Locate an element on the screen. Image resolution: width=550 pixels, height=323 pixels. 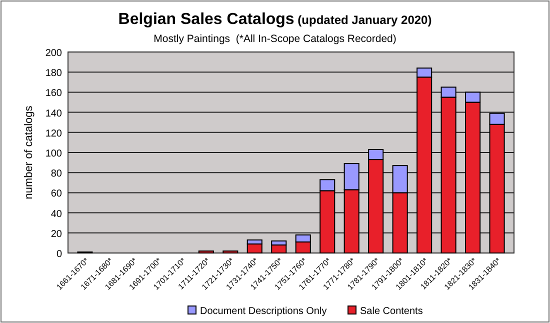
text: Mostly Paintings (*All In-Scope Catalogs Recorded) is located at coordinates (275, 39).